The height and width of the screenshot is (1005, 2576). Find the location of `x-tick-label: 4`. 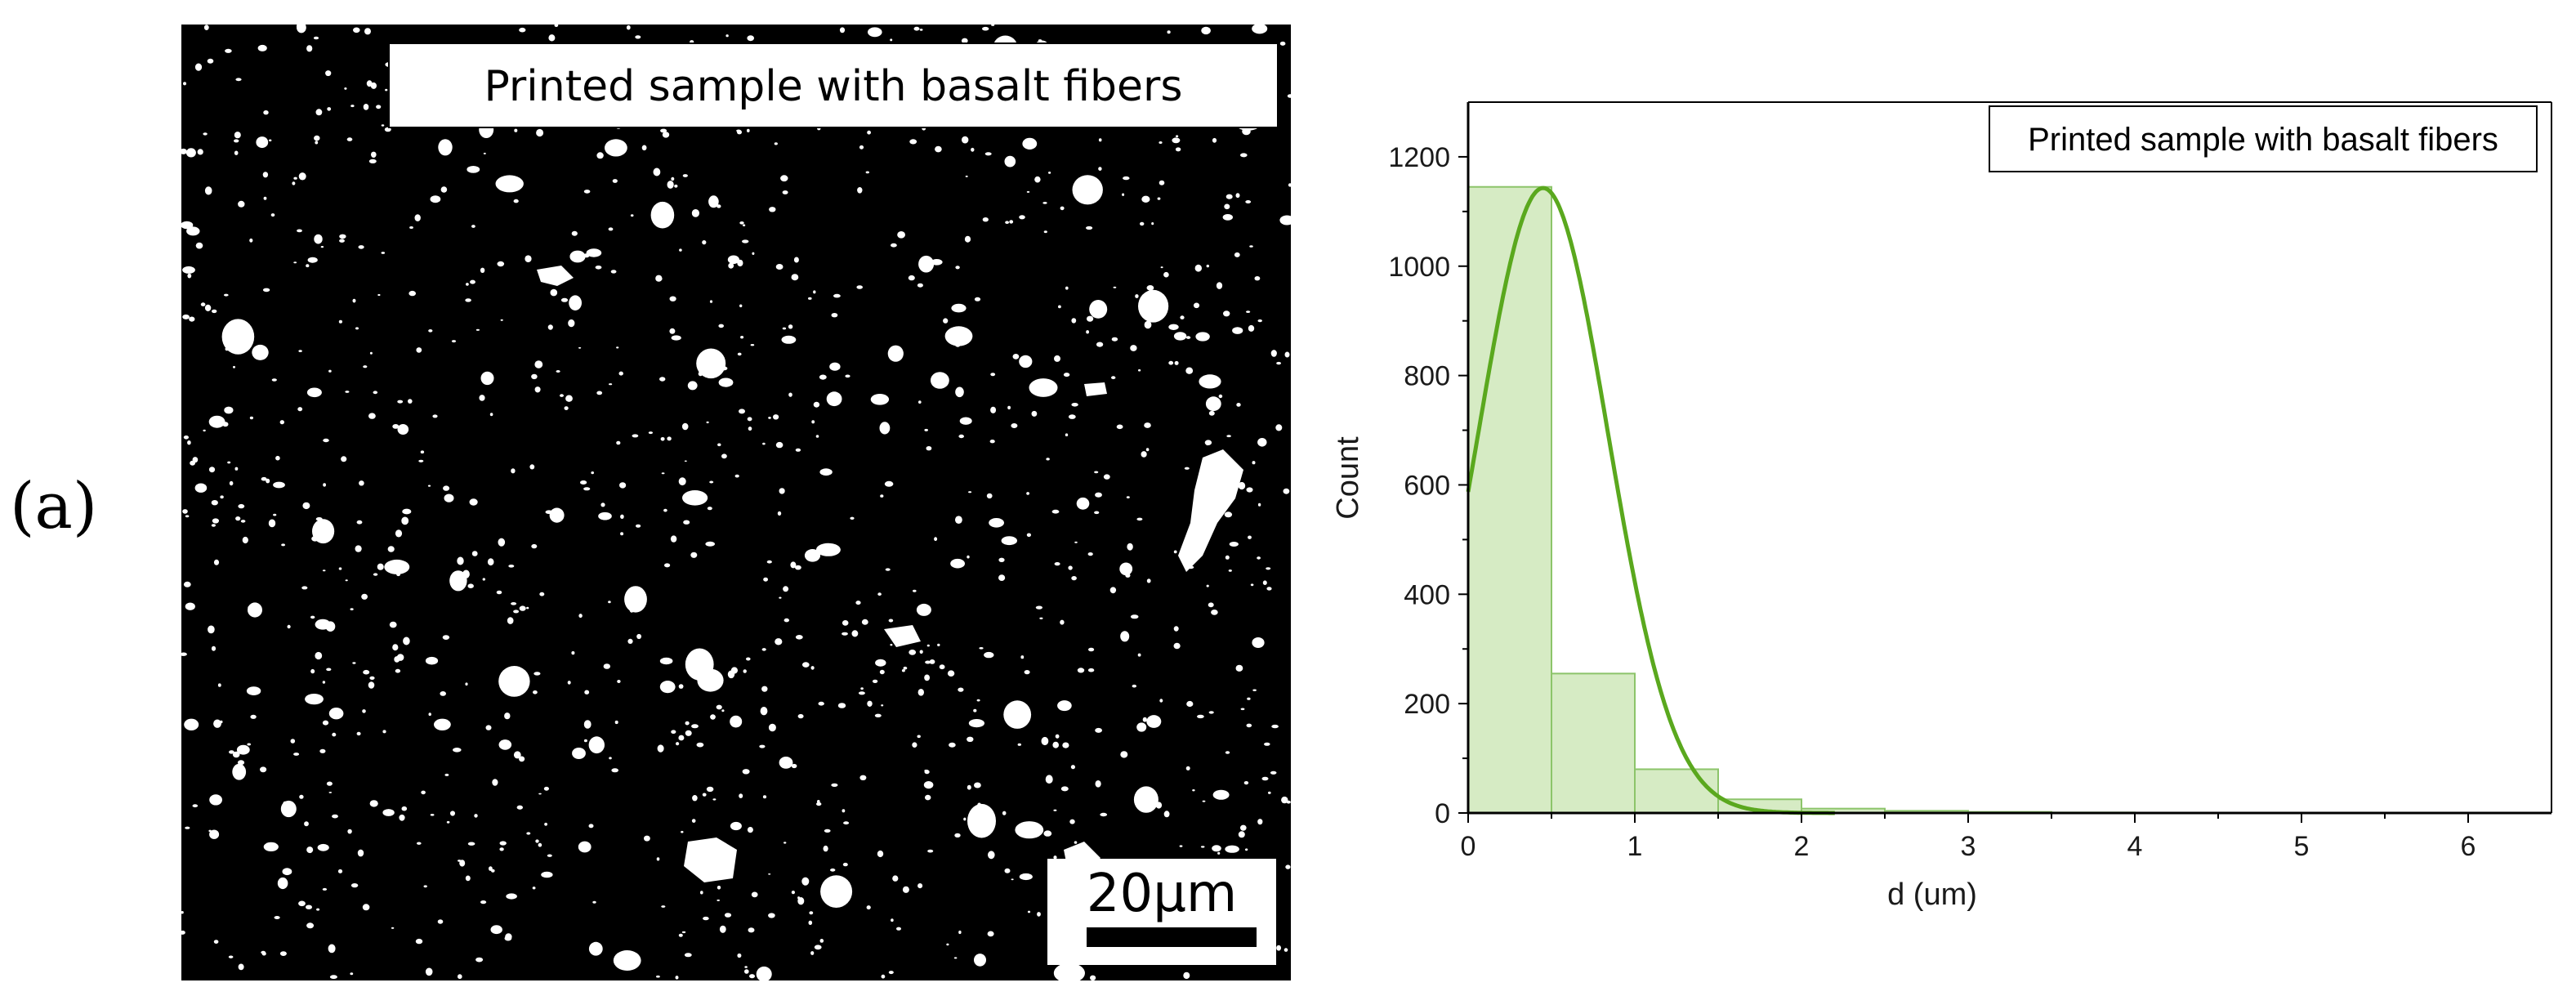

x-tick-label: 4 is located at coordinates (2135, 846).